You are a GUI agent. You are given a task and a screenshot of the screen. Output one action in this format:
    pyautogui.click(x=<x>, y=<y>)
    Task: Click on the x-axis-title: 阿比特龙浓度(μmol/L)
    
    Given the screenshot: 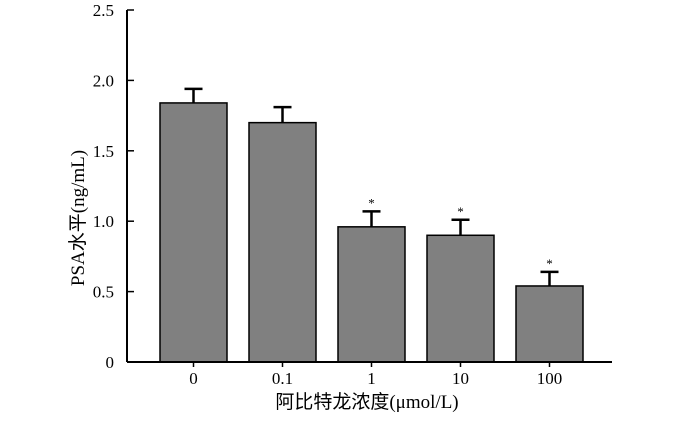 What is the action you would take?
    pyautogui.click(x=366, y=402)
    